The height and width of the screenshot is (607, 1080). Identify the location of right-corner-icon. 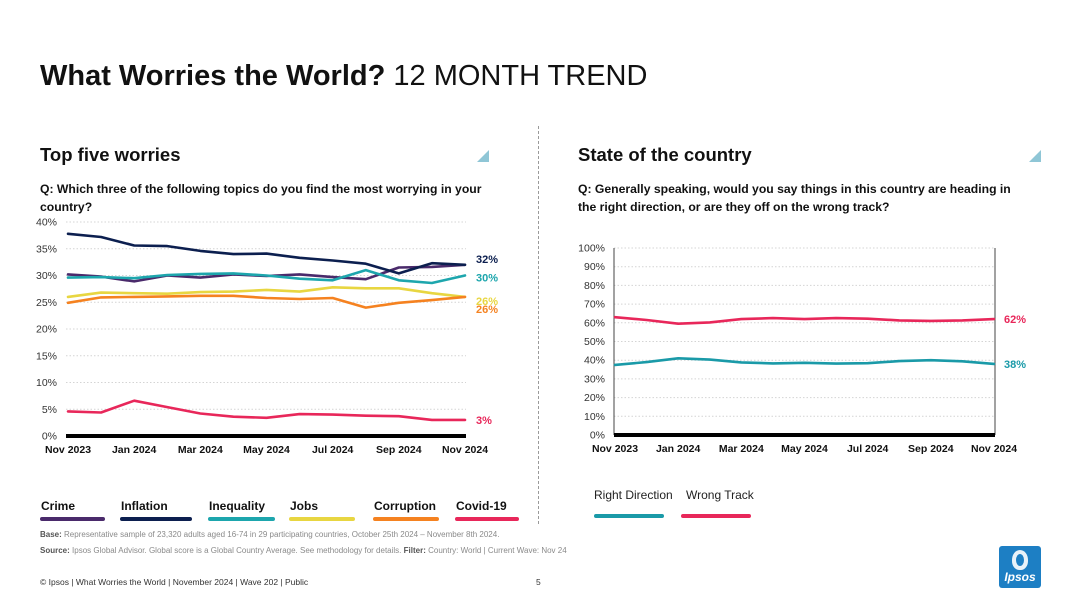
(1035, 156).